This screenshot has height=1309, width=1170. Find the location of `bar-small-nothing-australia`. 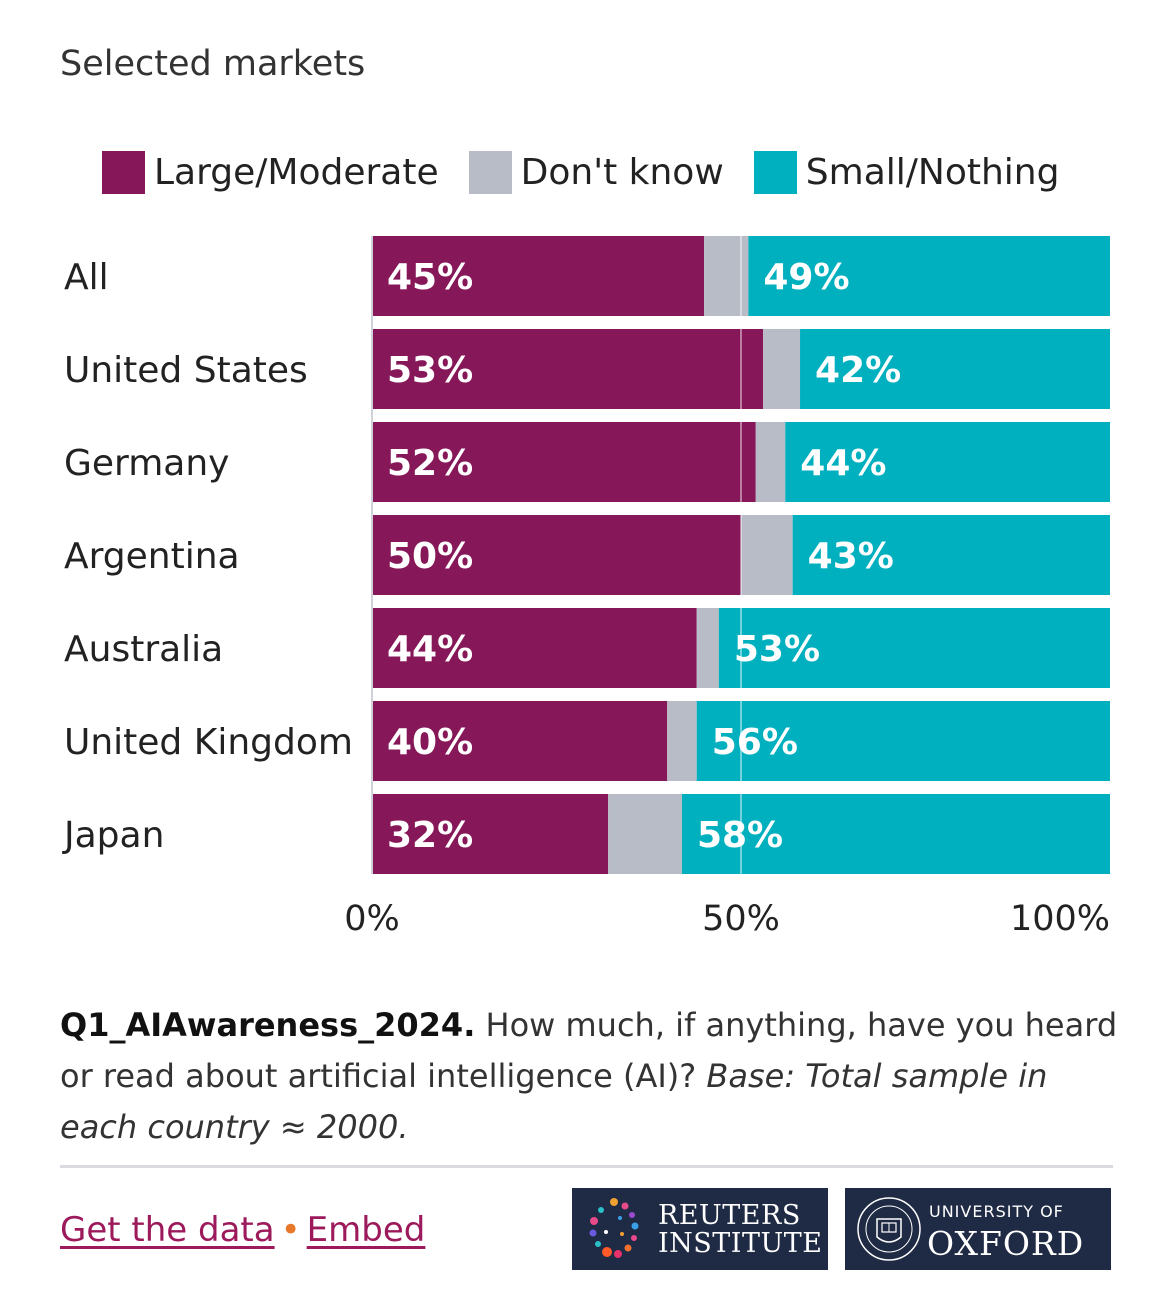

bar-small-nothing-australia is located at coordinates (914, 648).